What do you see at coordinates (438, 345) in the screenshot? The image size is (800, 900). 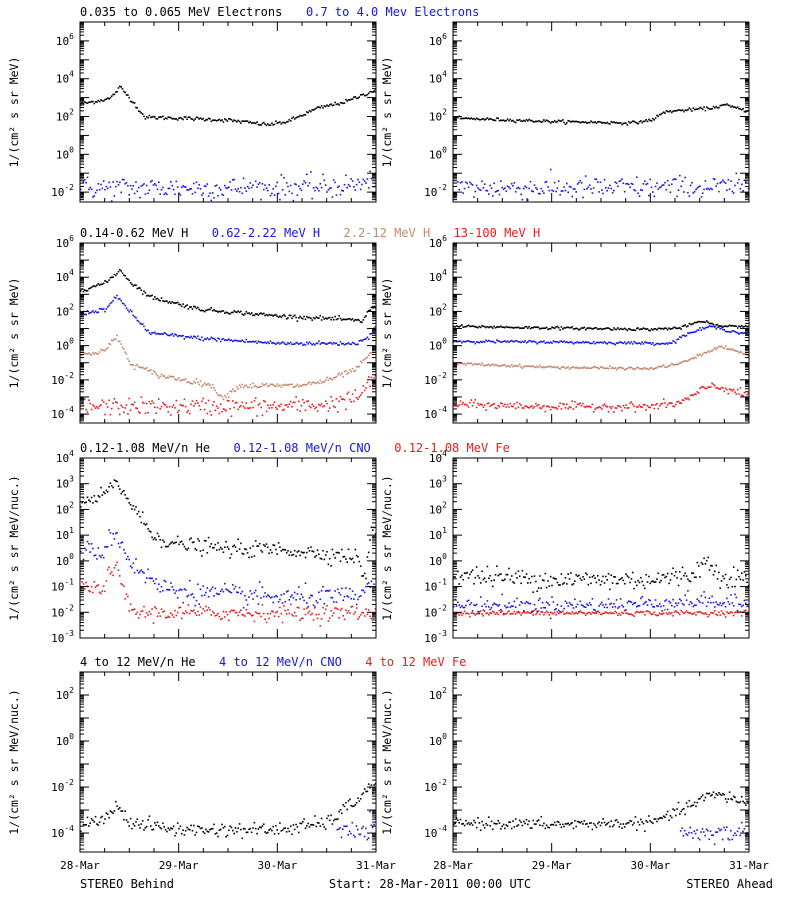 I see `y-tick-label: 10⁰` at bounding box center [438, 345].